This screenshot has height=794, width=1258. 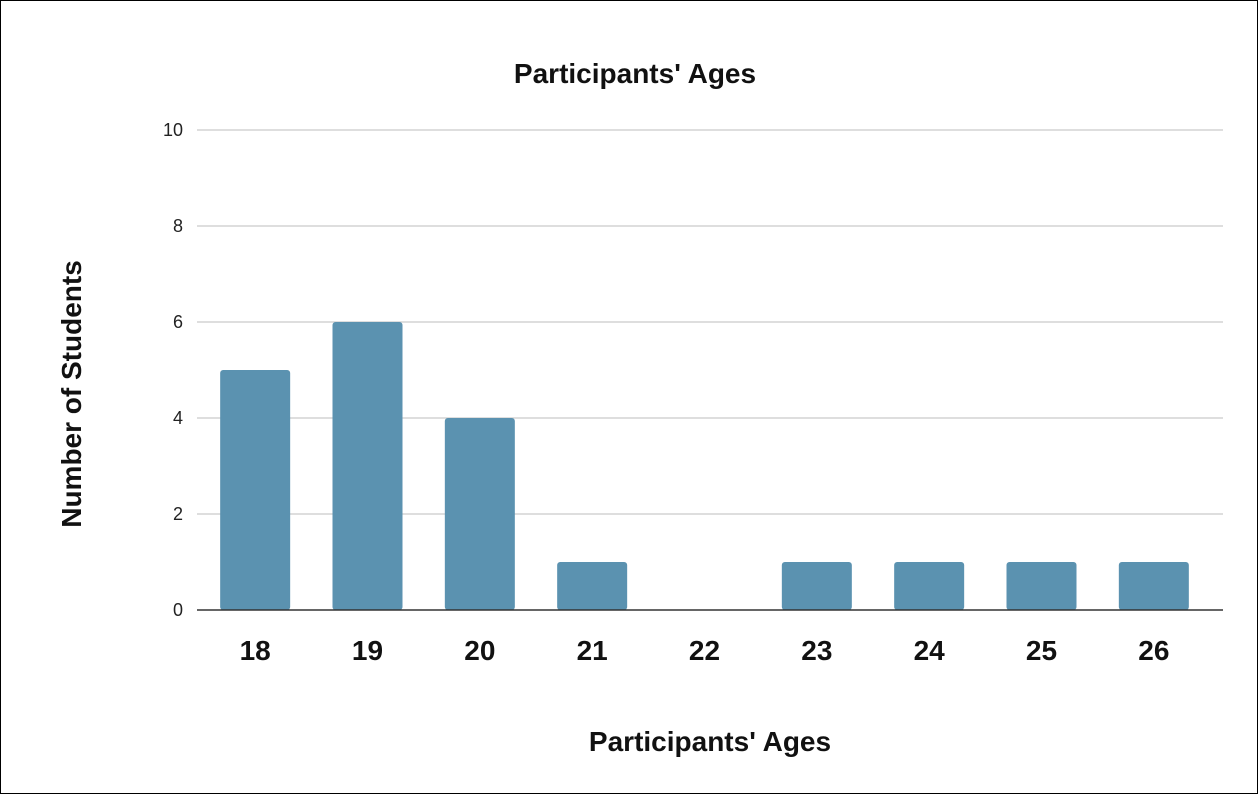 What do you see at coordinates (173, 130) in the screenshot?
I see `y-tick-label: 10` at bounding box center [173, 130].